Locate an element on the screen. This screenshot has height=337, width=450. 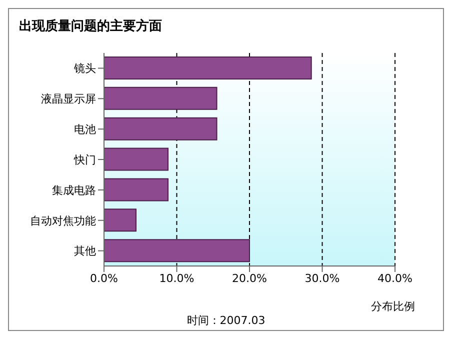
x-tick-label: 40.0% is located at coordinates (395, 278).